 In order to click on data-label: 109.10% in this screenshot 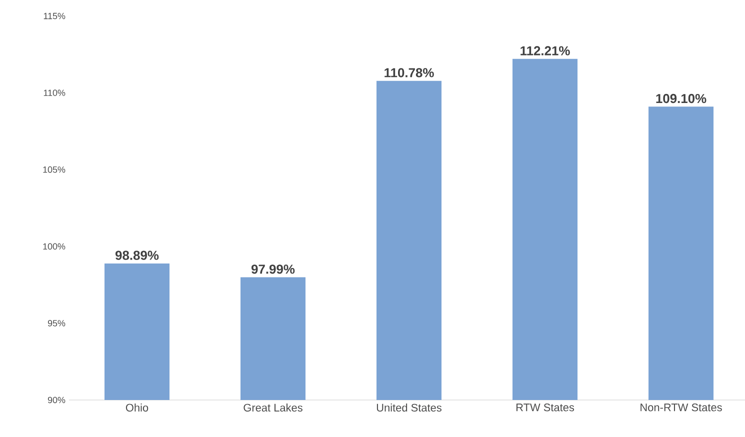, I will do `click(681, 99)`.